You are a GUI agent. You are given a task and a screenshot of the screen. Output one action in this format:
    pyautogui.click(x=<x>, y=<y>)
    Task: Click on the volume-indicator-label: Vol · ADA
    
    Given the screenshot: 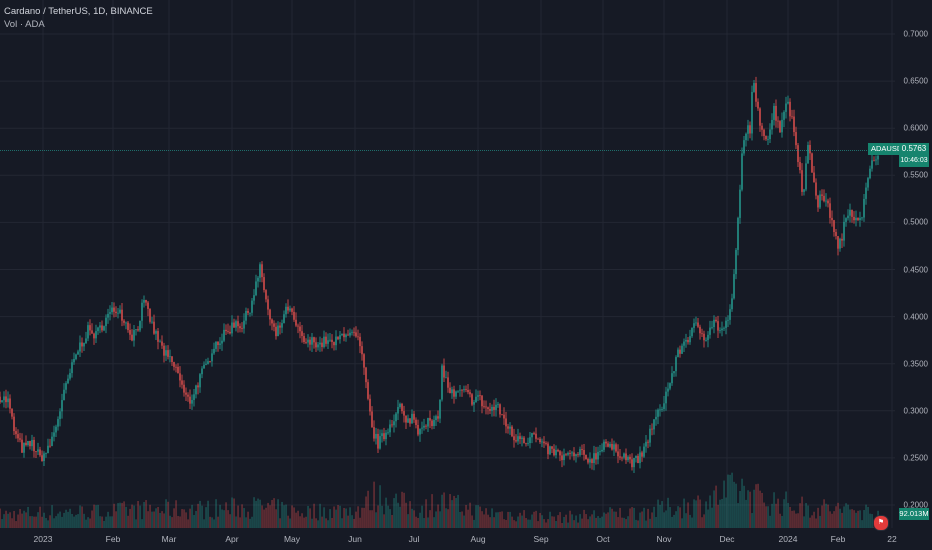 What is the action you would take?
    pyautogui.click(x=24, y=24)
    